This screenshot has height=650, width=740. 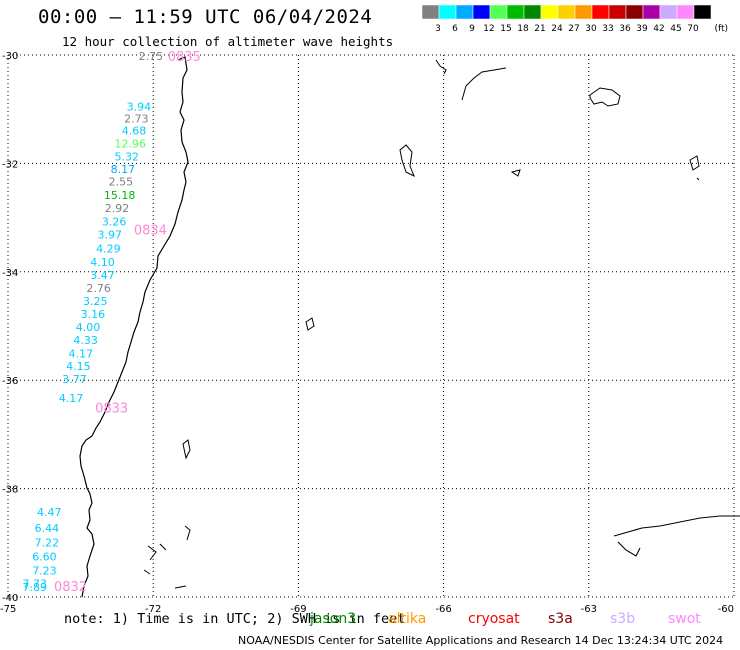 I want to click on falkland-islands, so click(x=605, y=97).